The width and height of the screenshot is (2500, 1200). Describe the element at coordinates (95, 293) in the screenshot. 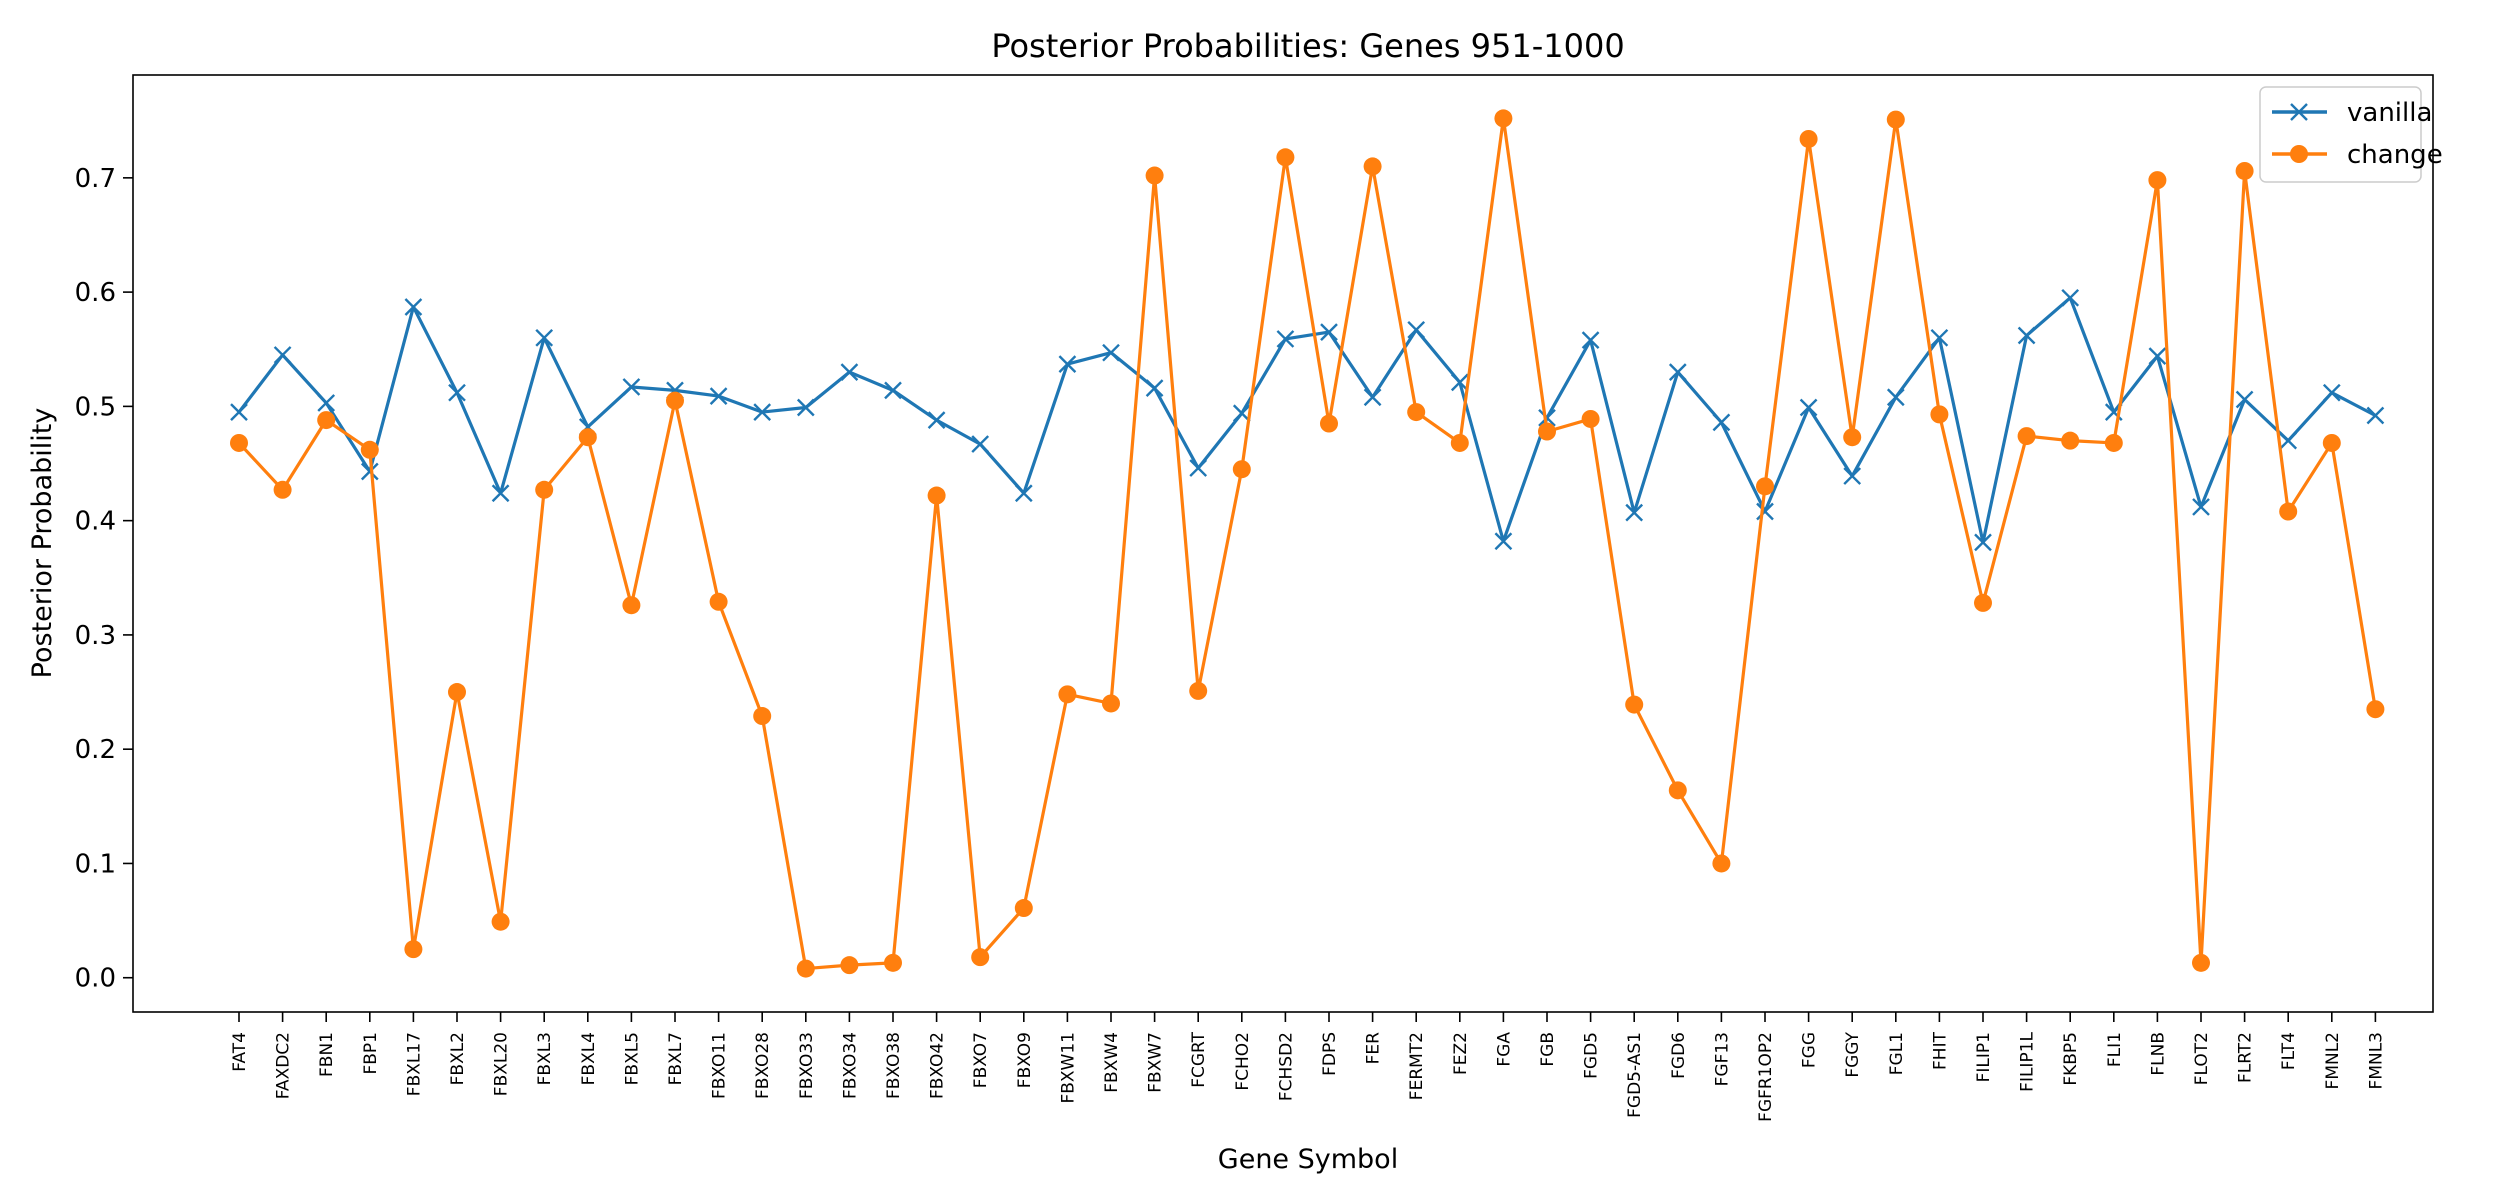

I see `y-tick-label: 0.6` at that location.